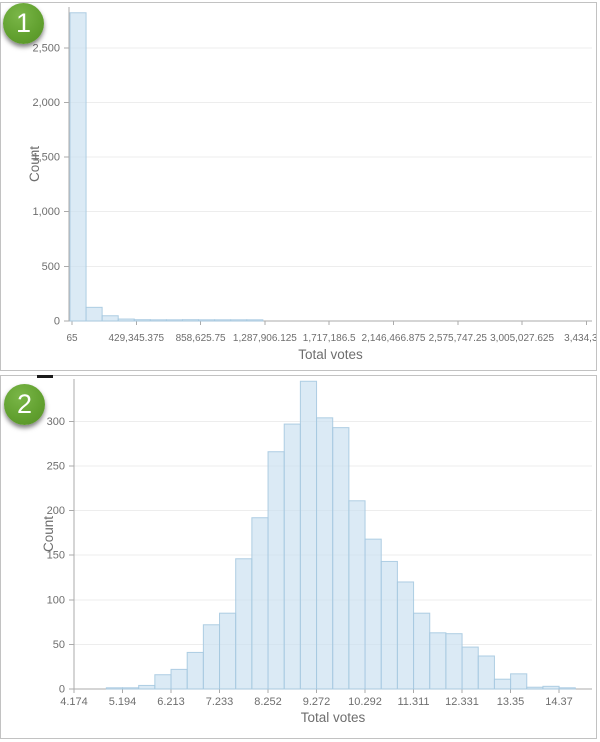 The width and height of the screenshot is (600, 742). What do you see at coordinates (56, 511) in the screenshot?
I see `y-tick-label: 200` at bounding box center [56, 511].